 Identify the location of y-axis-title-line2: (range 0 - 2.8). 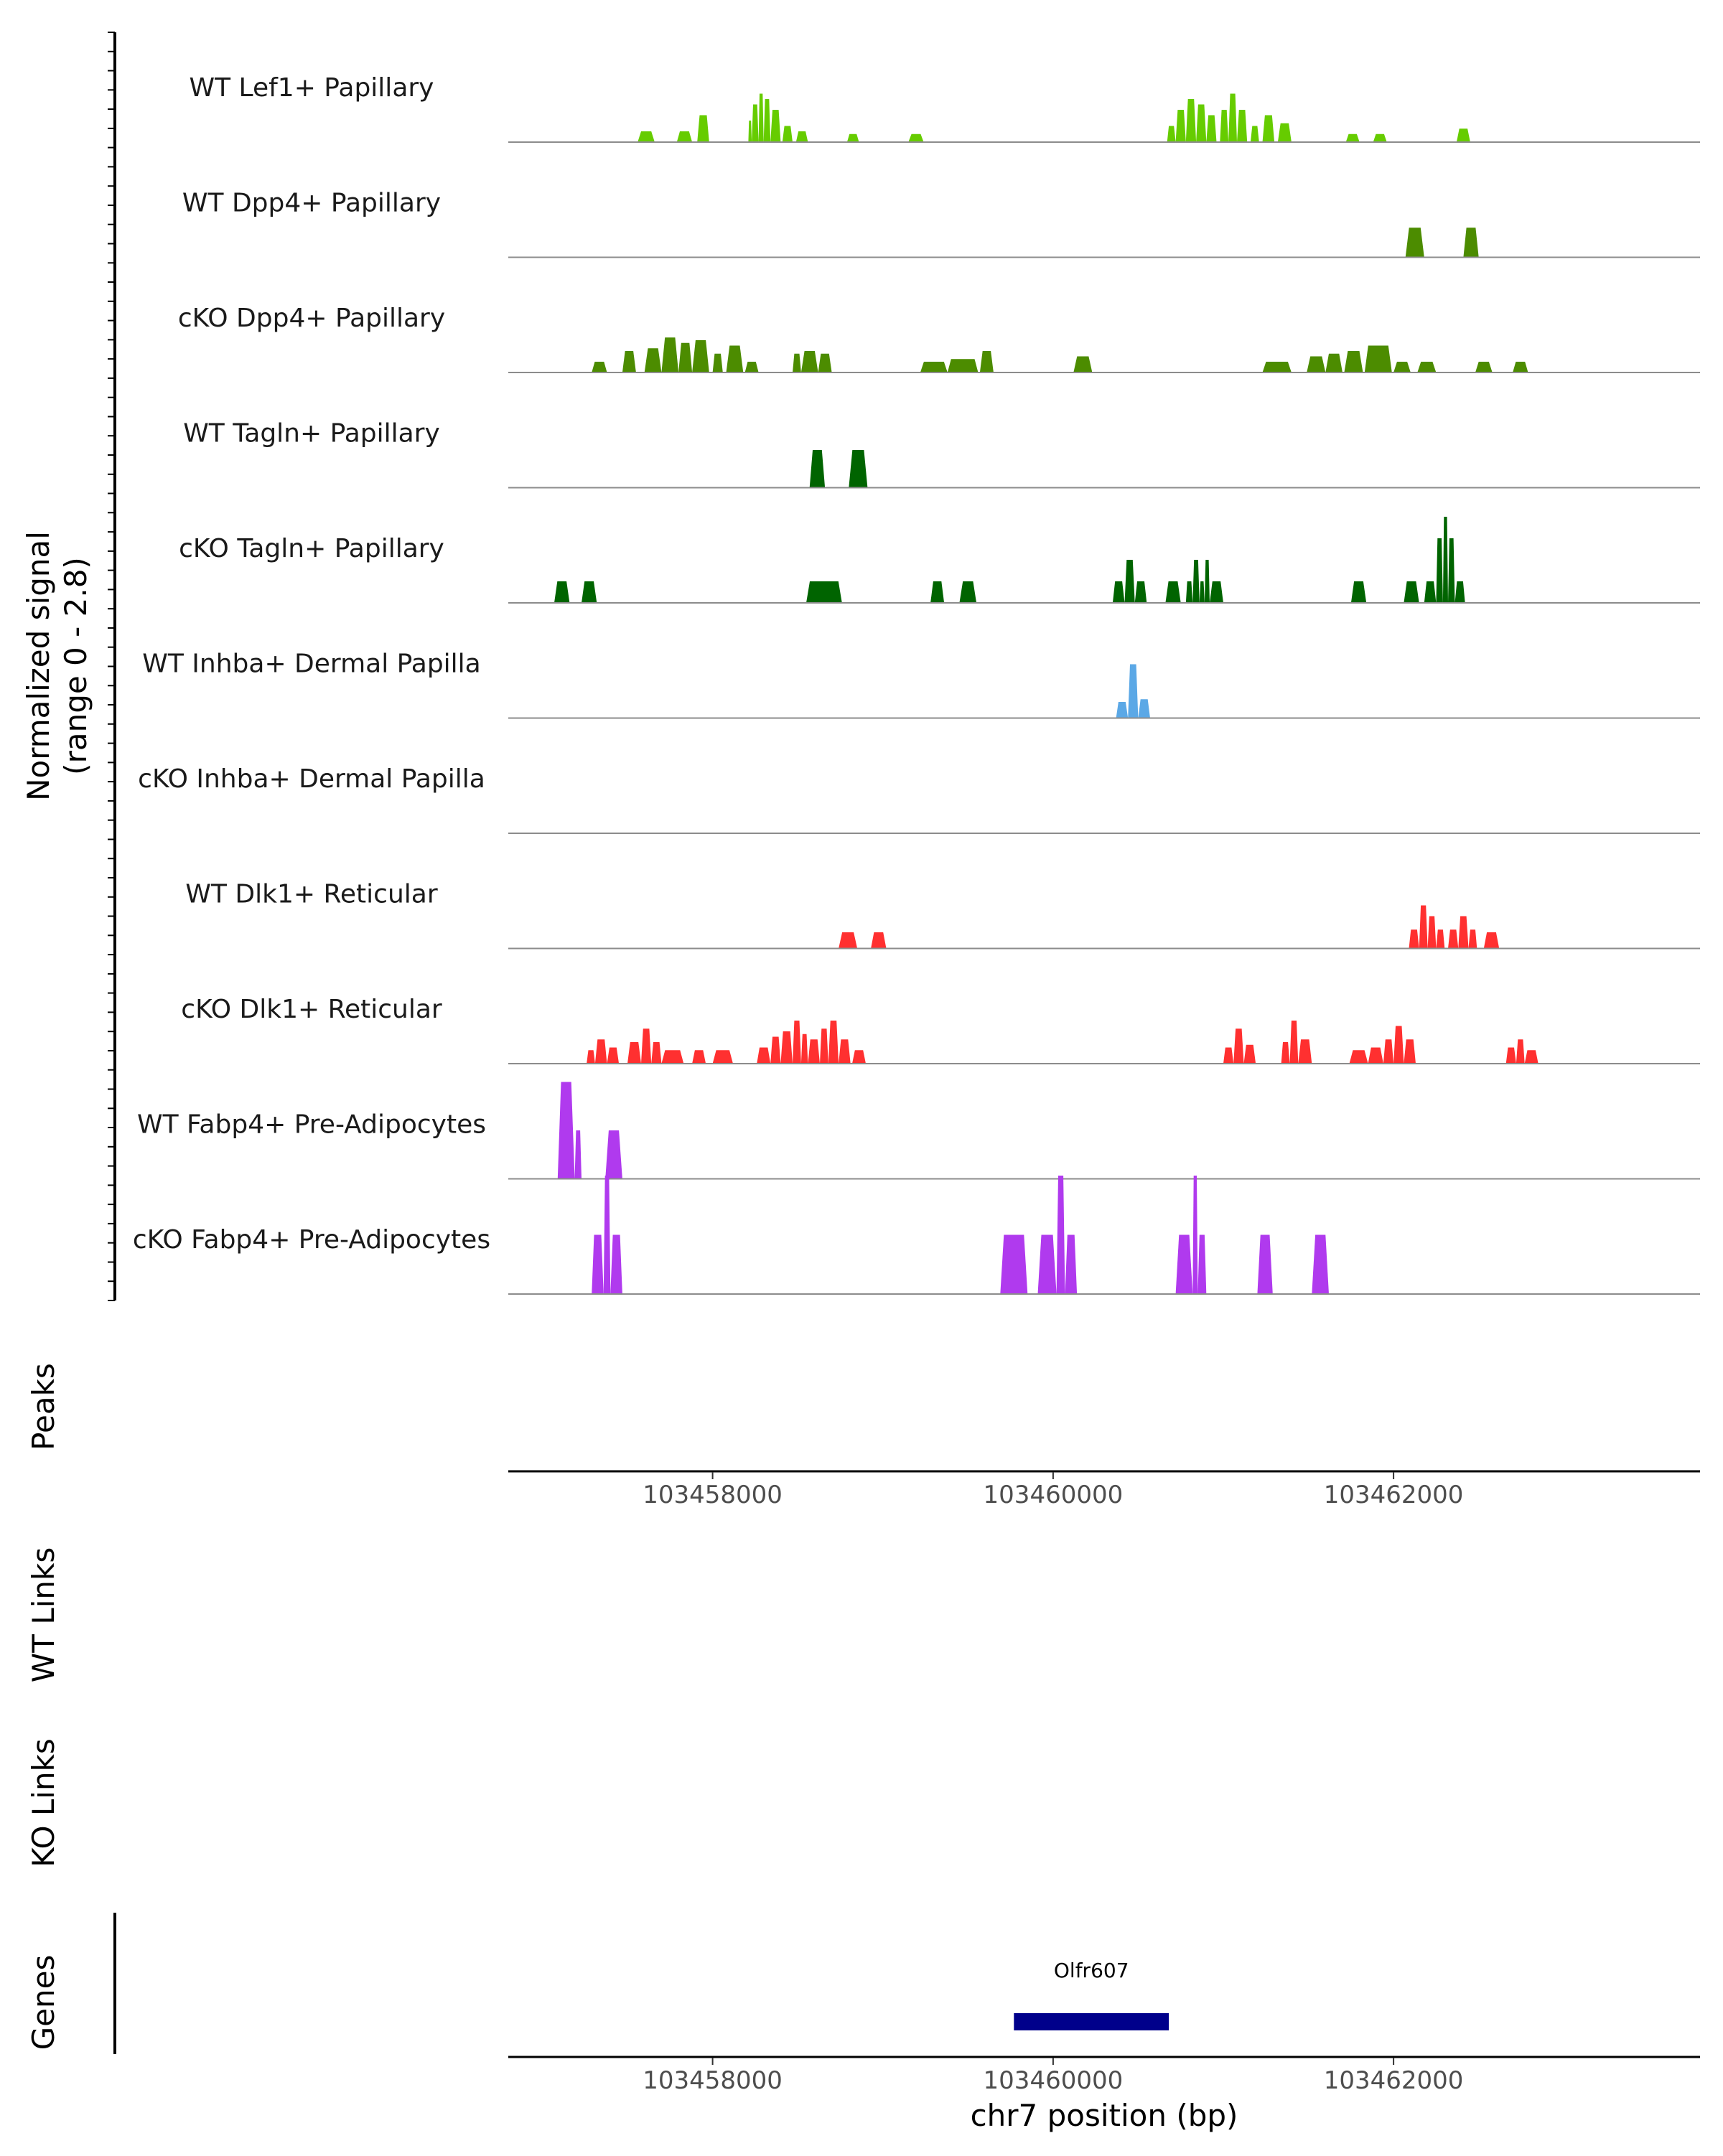
(75, 666).